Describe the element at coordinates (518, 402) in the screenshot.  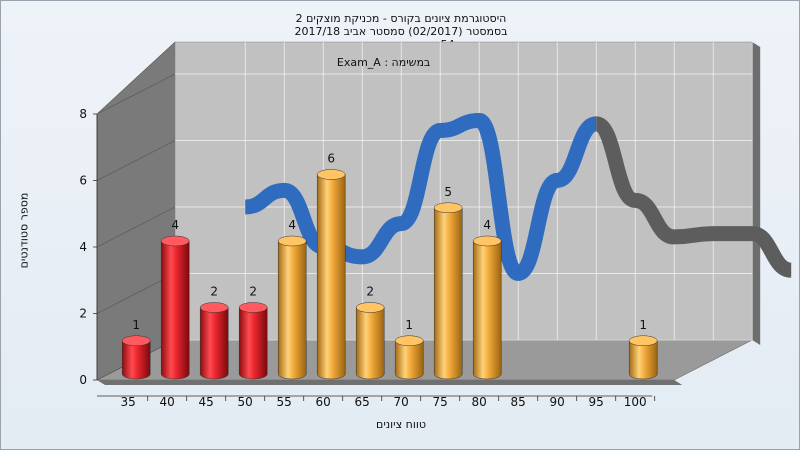
I see `x-tick-label: 85` at that location.